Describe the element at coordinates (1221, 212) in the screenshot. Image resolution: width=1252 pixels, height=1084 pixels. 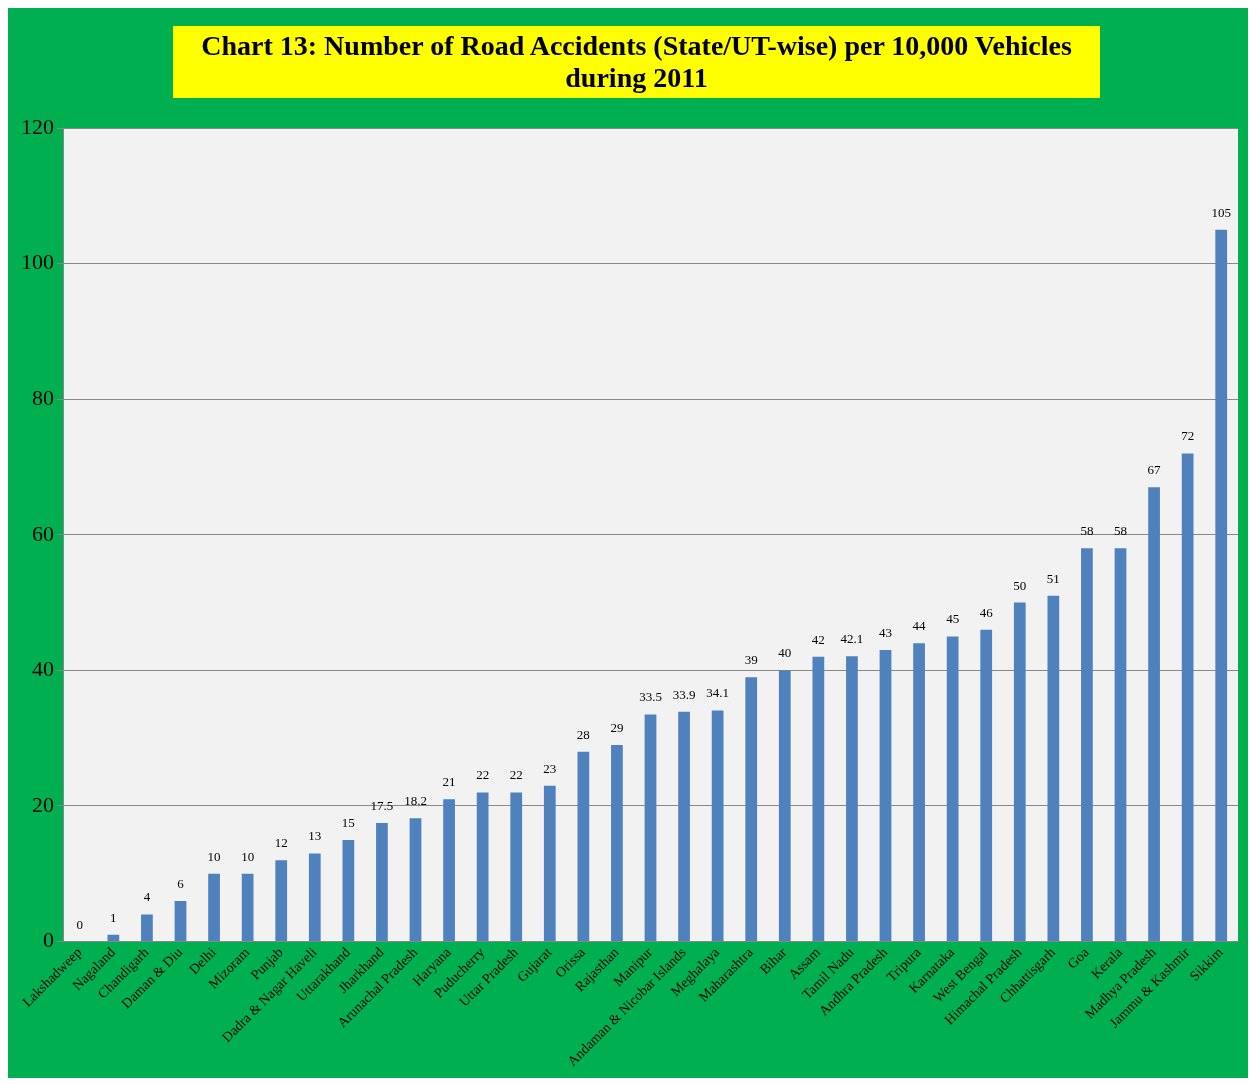
I see `data-label: 105` at that location.